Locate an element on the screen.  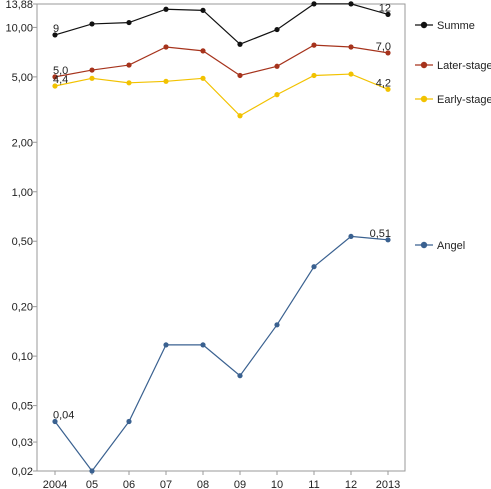
legend-label: Summe is located at coordinates (456, 26).